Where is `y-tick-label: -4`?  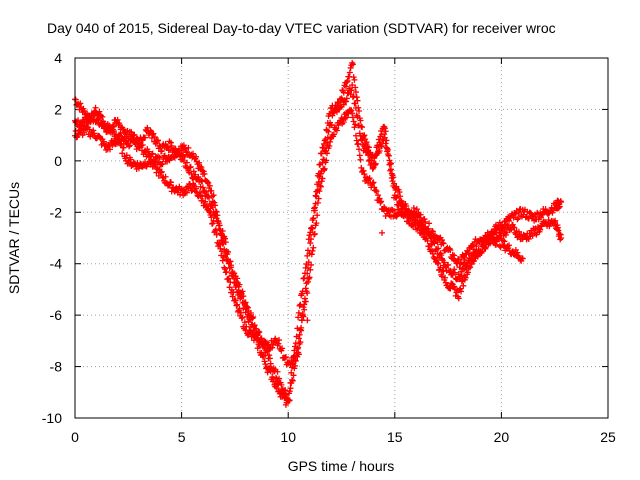
y-tick-label: -4 is located at coordinates (56, 264).